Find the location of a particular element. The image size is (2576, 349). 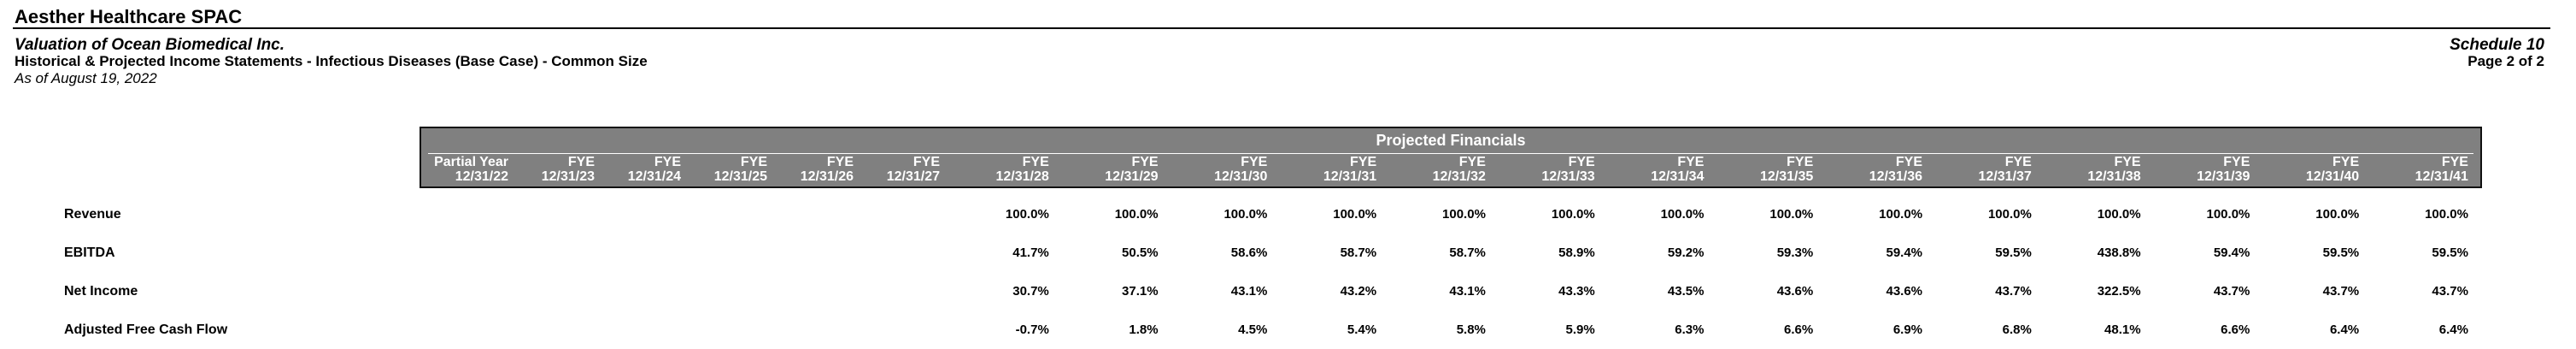

value-cell: 58.9% is located at coordinates (1576, 253).